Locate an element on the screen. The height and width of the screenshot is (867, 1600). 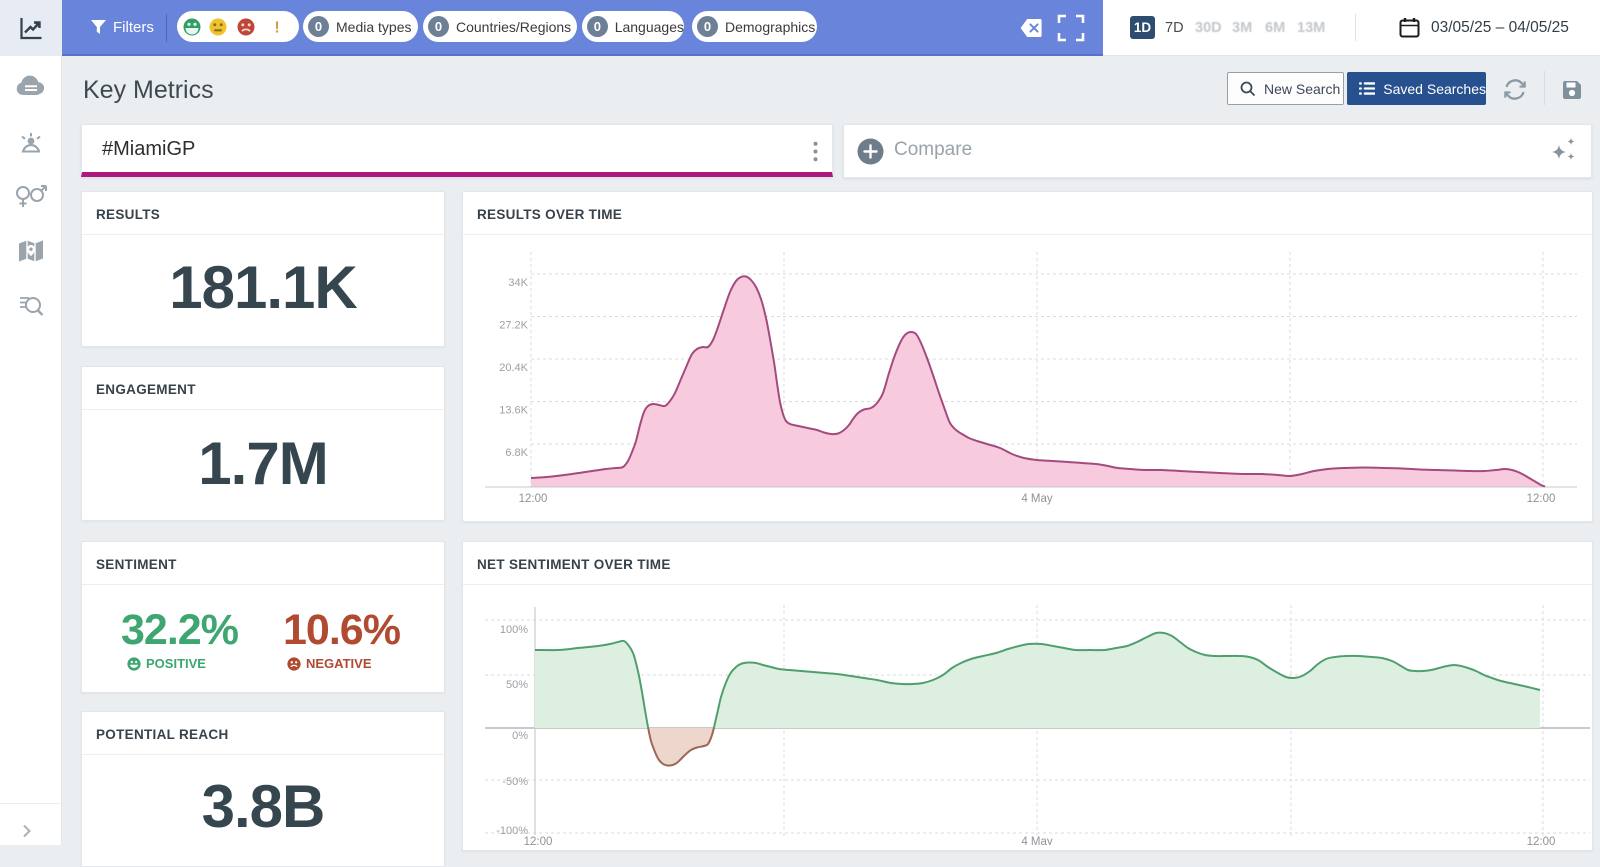
svg-text: 27.2K is located at coordinates (513, 326).